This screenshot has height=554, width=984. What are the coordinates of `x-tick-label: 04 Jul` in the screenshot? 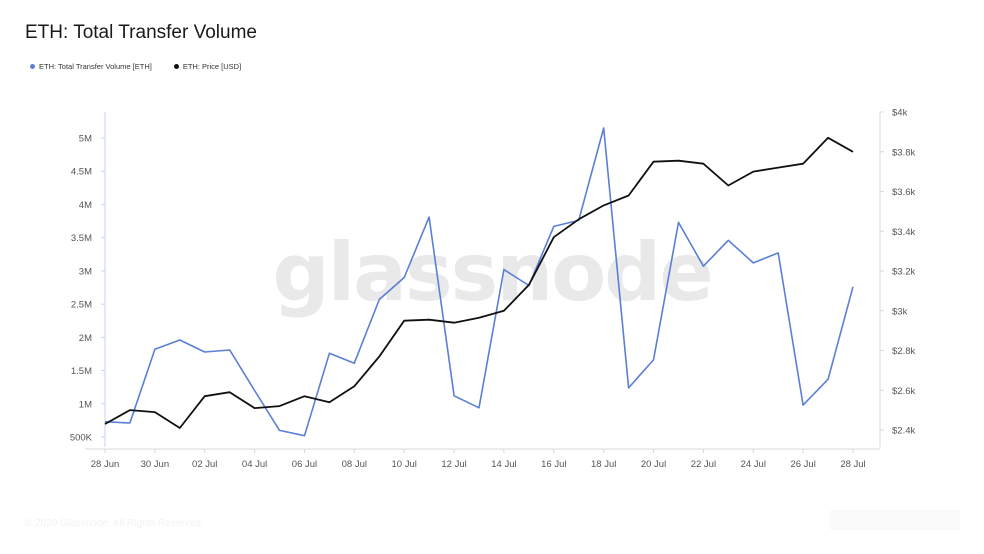 It's located at (254, 464).